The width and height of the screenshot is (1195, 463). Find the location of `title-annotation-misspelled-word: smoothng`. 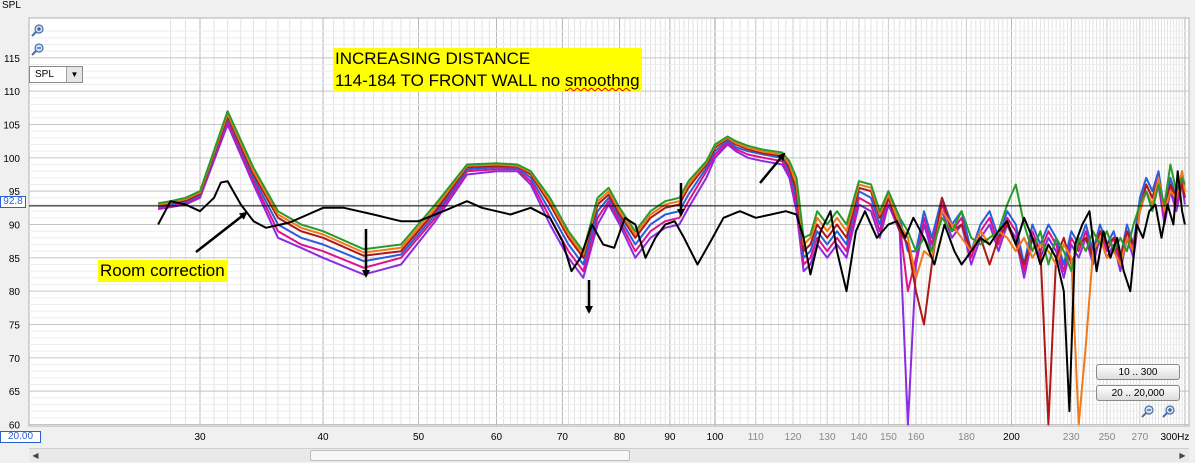

title-annotation-misspelled-word: smoothng is located at coordinates (602, 80).